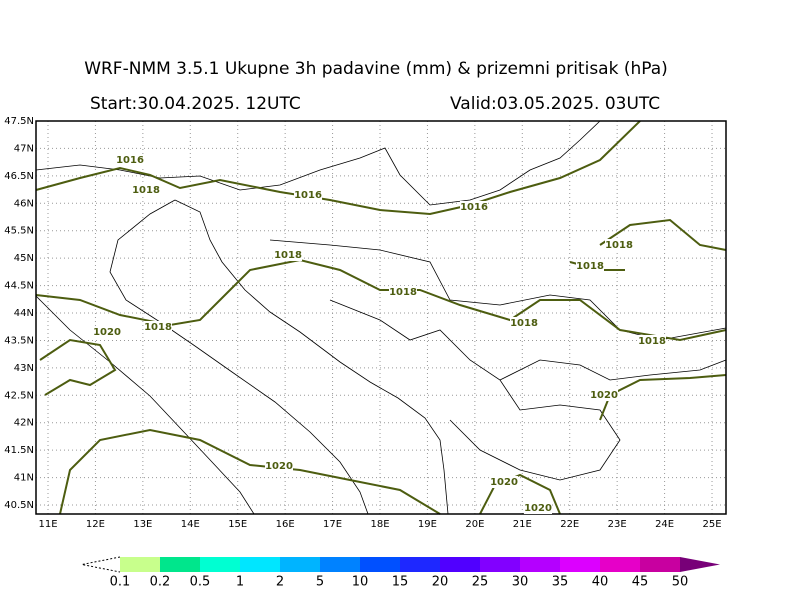 This screenshot has height=600, width=800. Describe the element at coordinates (47, 524) in the screenshot. I see `lon-label: 11E` at that location.